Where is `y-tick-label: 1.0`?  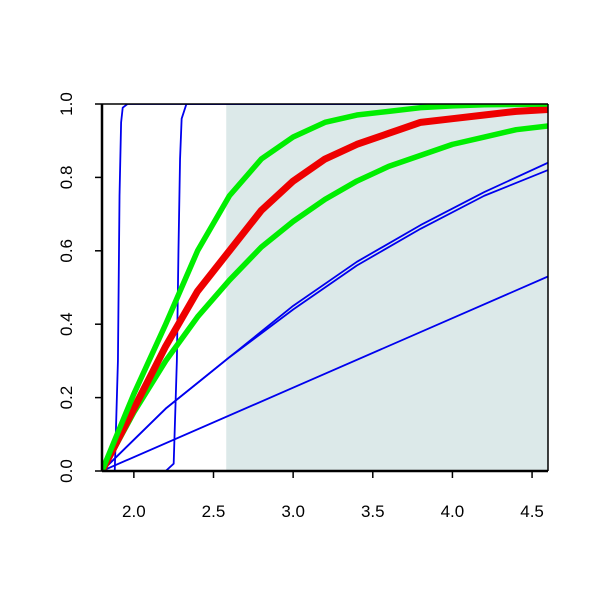
y-tick-label: 1.0 is located at coordinates (66, 104).